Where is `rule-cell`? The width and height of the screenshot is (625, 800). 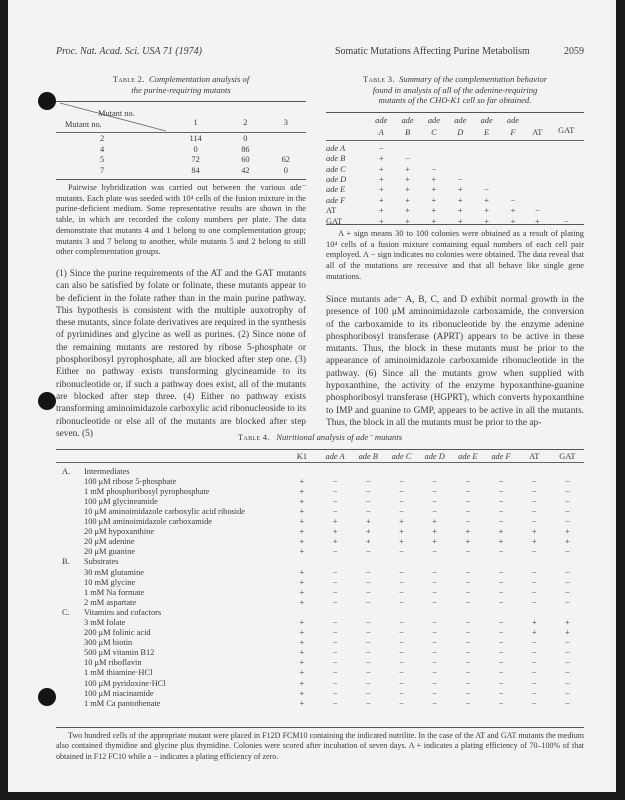
rule-cell is located at coordinates (455, 141).